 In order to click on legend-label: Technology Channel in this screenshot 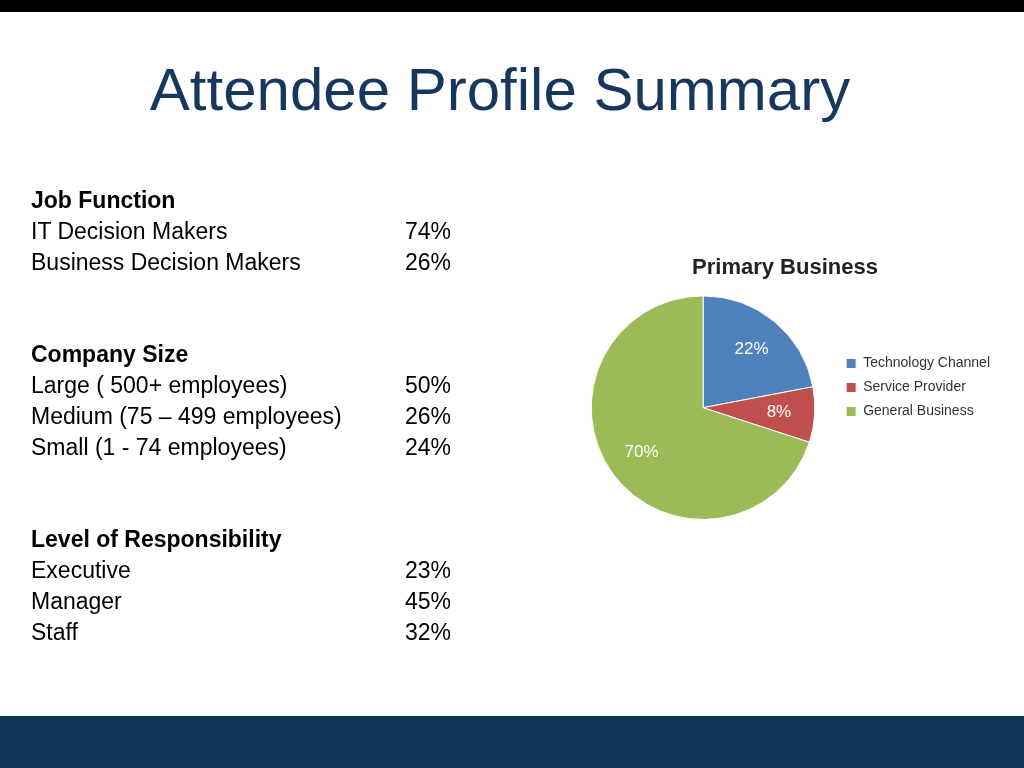, I will do `click(927, 362)`.